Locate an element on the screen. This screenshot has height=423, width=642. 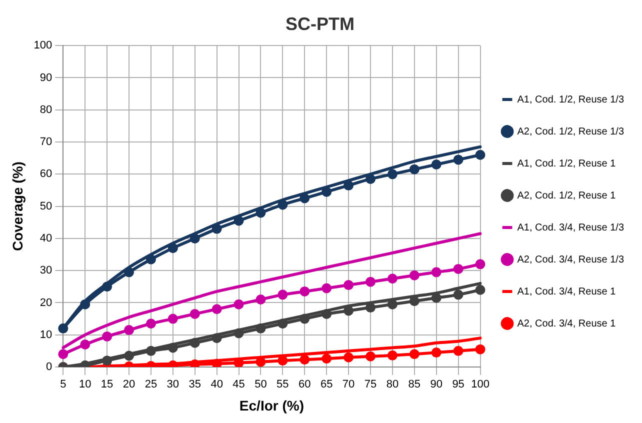
x-tick-label: 25 is located at coordinates (151, 384).